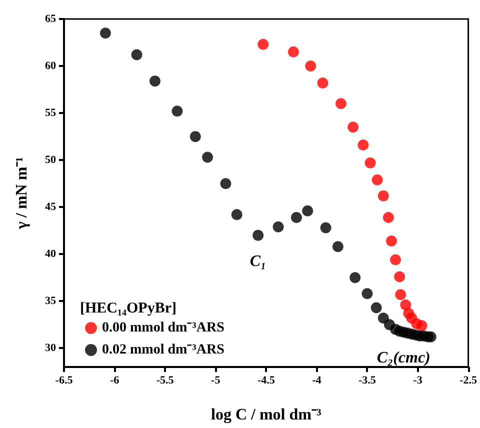 Image resolution: width=480 pixels, height=428 pixels. I want to click on y-tick-label: 40, so click(50, 254).